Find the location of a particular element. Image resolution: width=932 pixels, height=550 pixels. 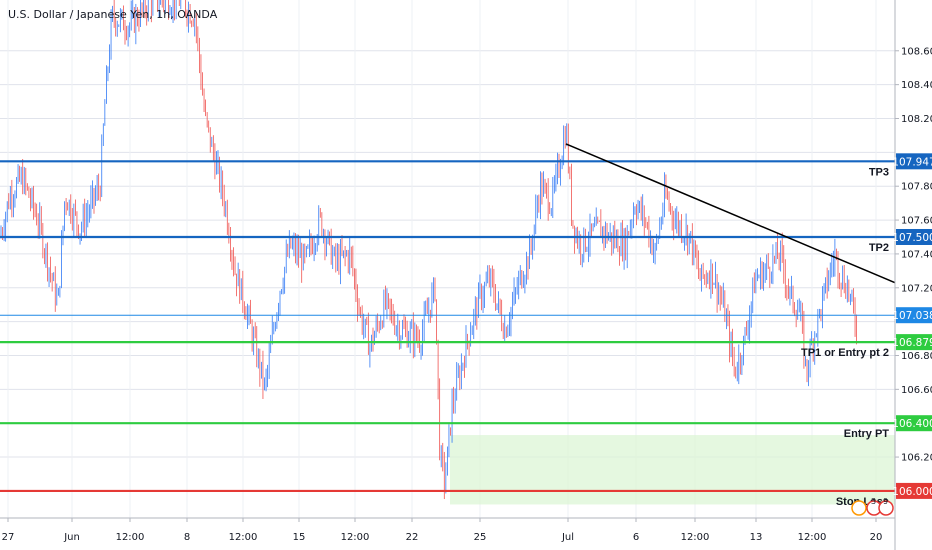

target-zone is located at coordinates (672, 469).